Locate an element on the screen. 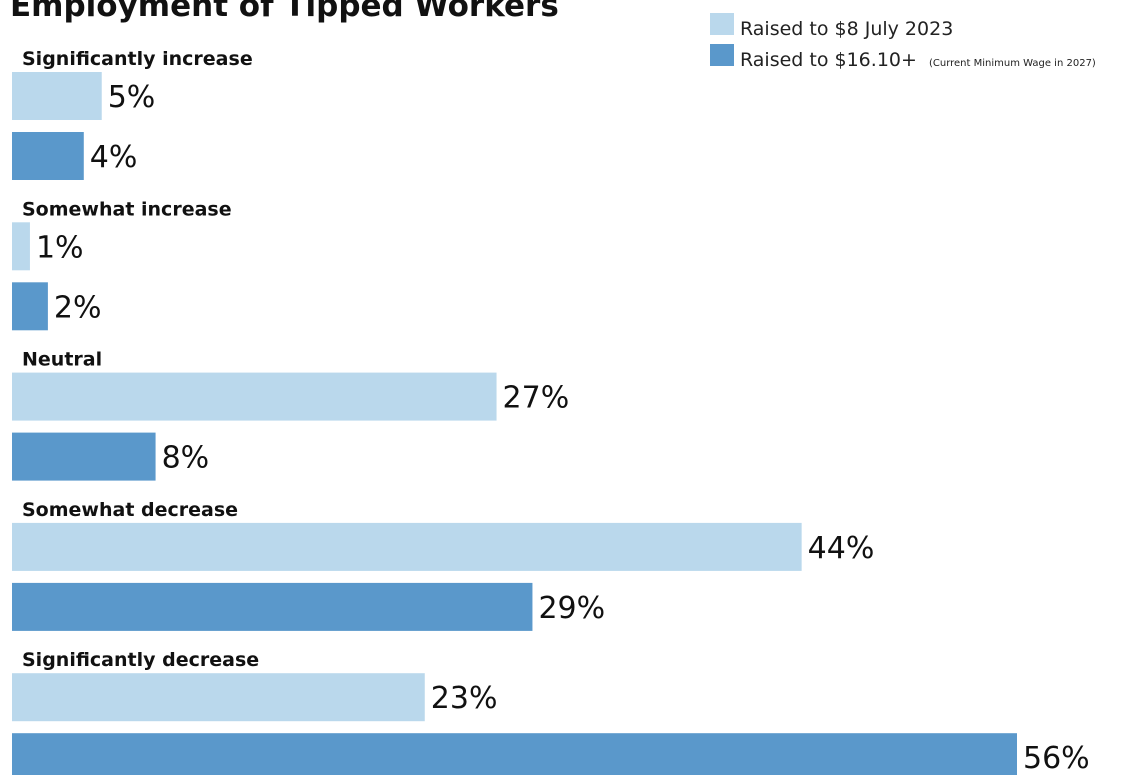  bar-value-label: 5% is located at coordinates (132, 97).